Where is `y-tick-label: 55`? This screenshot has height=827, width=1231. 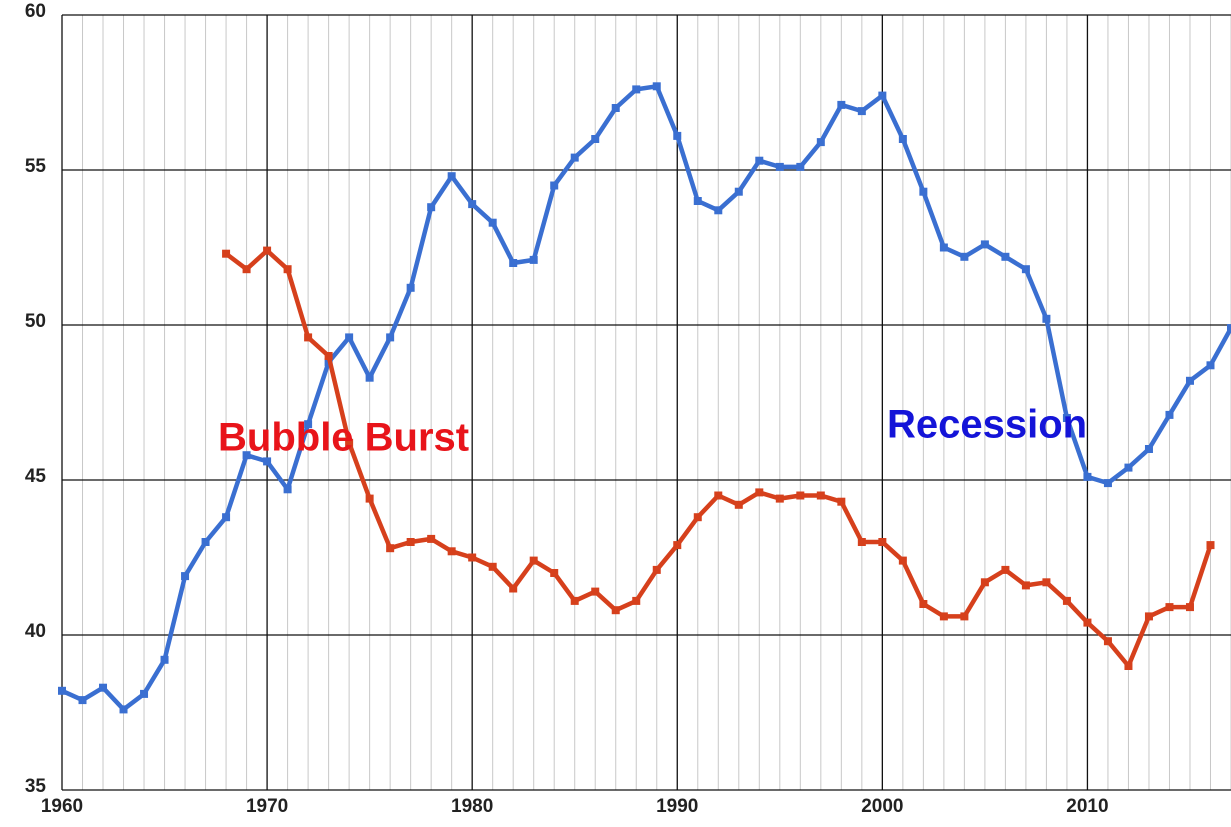 y-tick-label: 55 is located at coordinates (36, 166).